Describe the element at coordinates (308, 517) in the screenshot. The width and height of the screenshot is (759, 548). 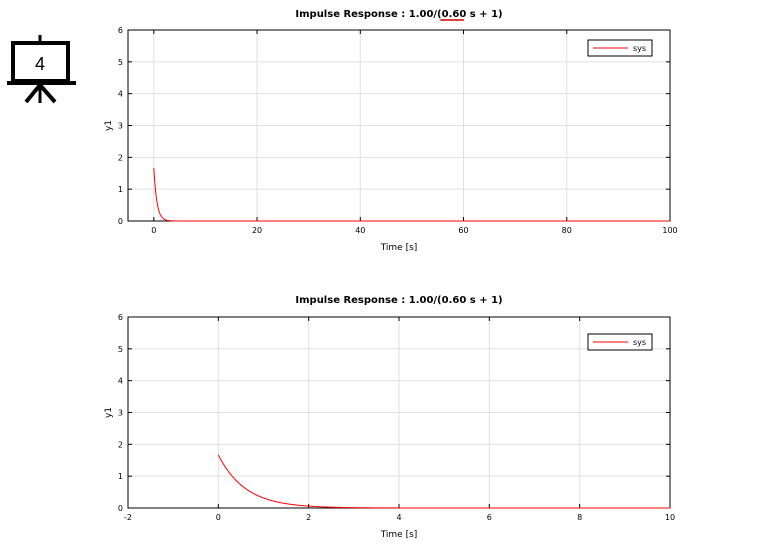
I see `x-tick-label: 2` at that location.